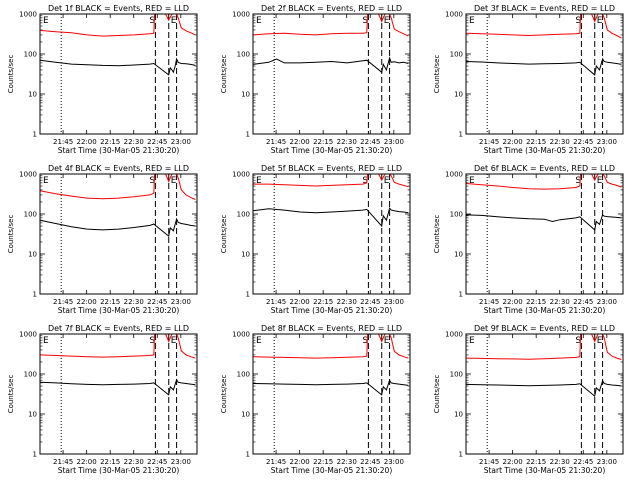 This screenshot has width=640, height=480. Describe the element at coordinates (544, 168) in the screenshot. I see `panel-title: Det 6f BLACK = Events, RED = LLD` at that location.